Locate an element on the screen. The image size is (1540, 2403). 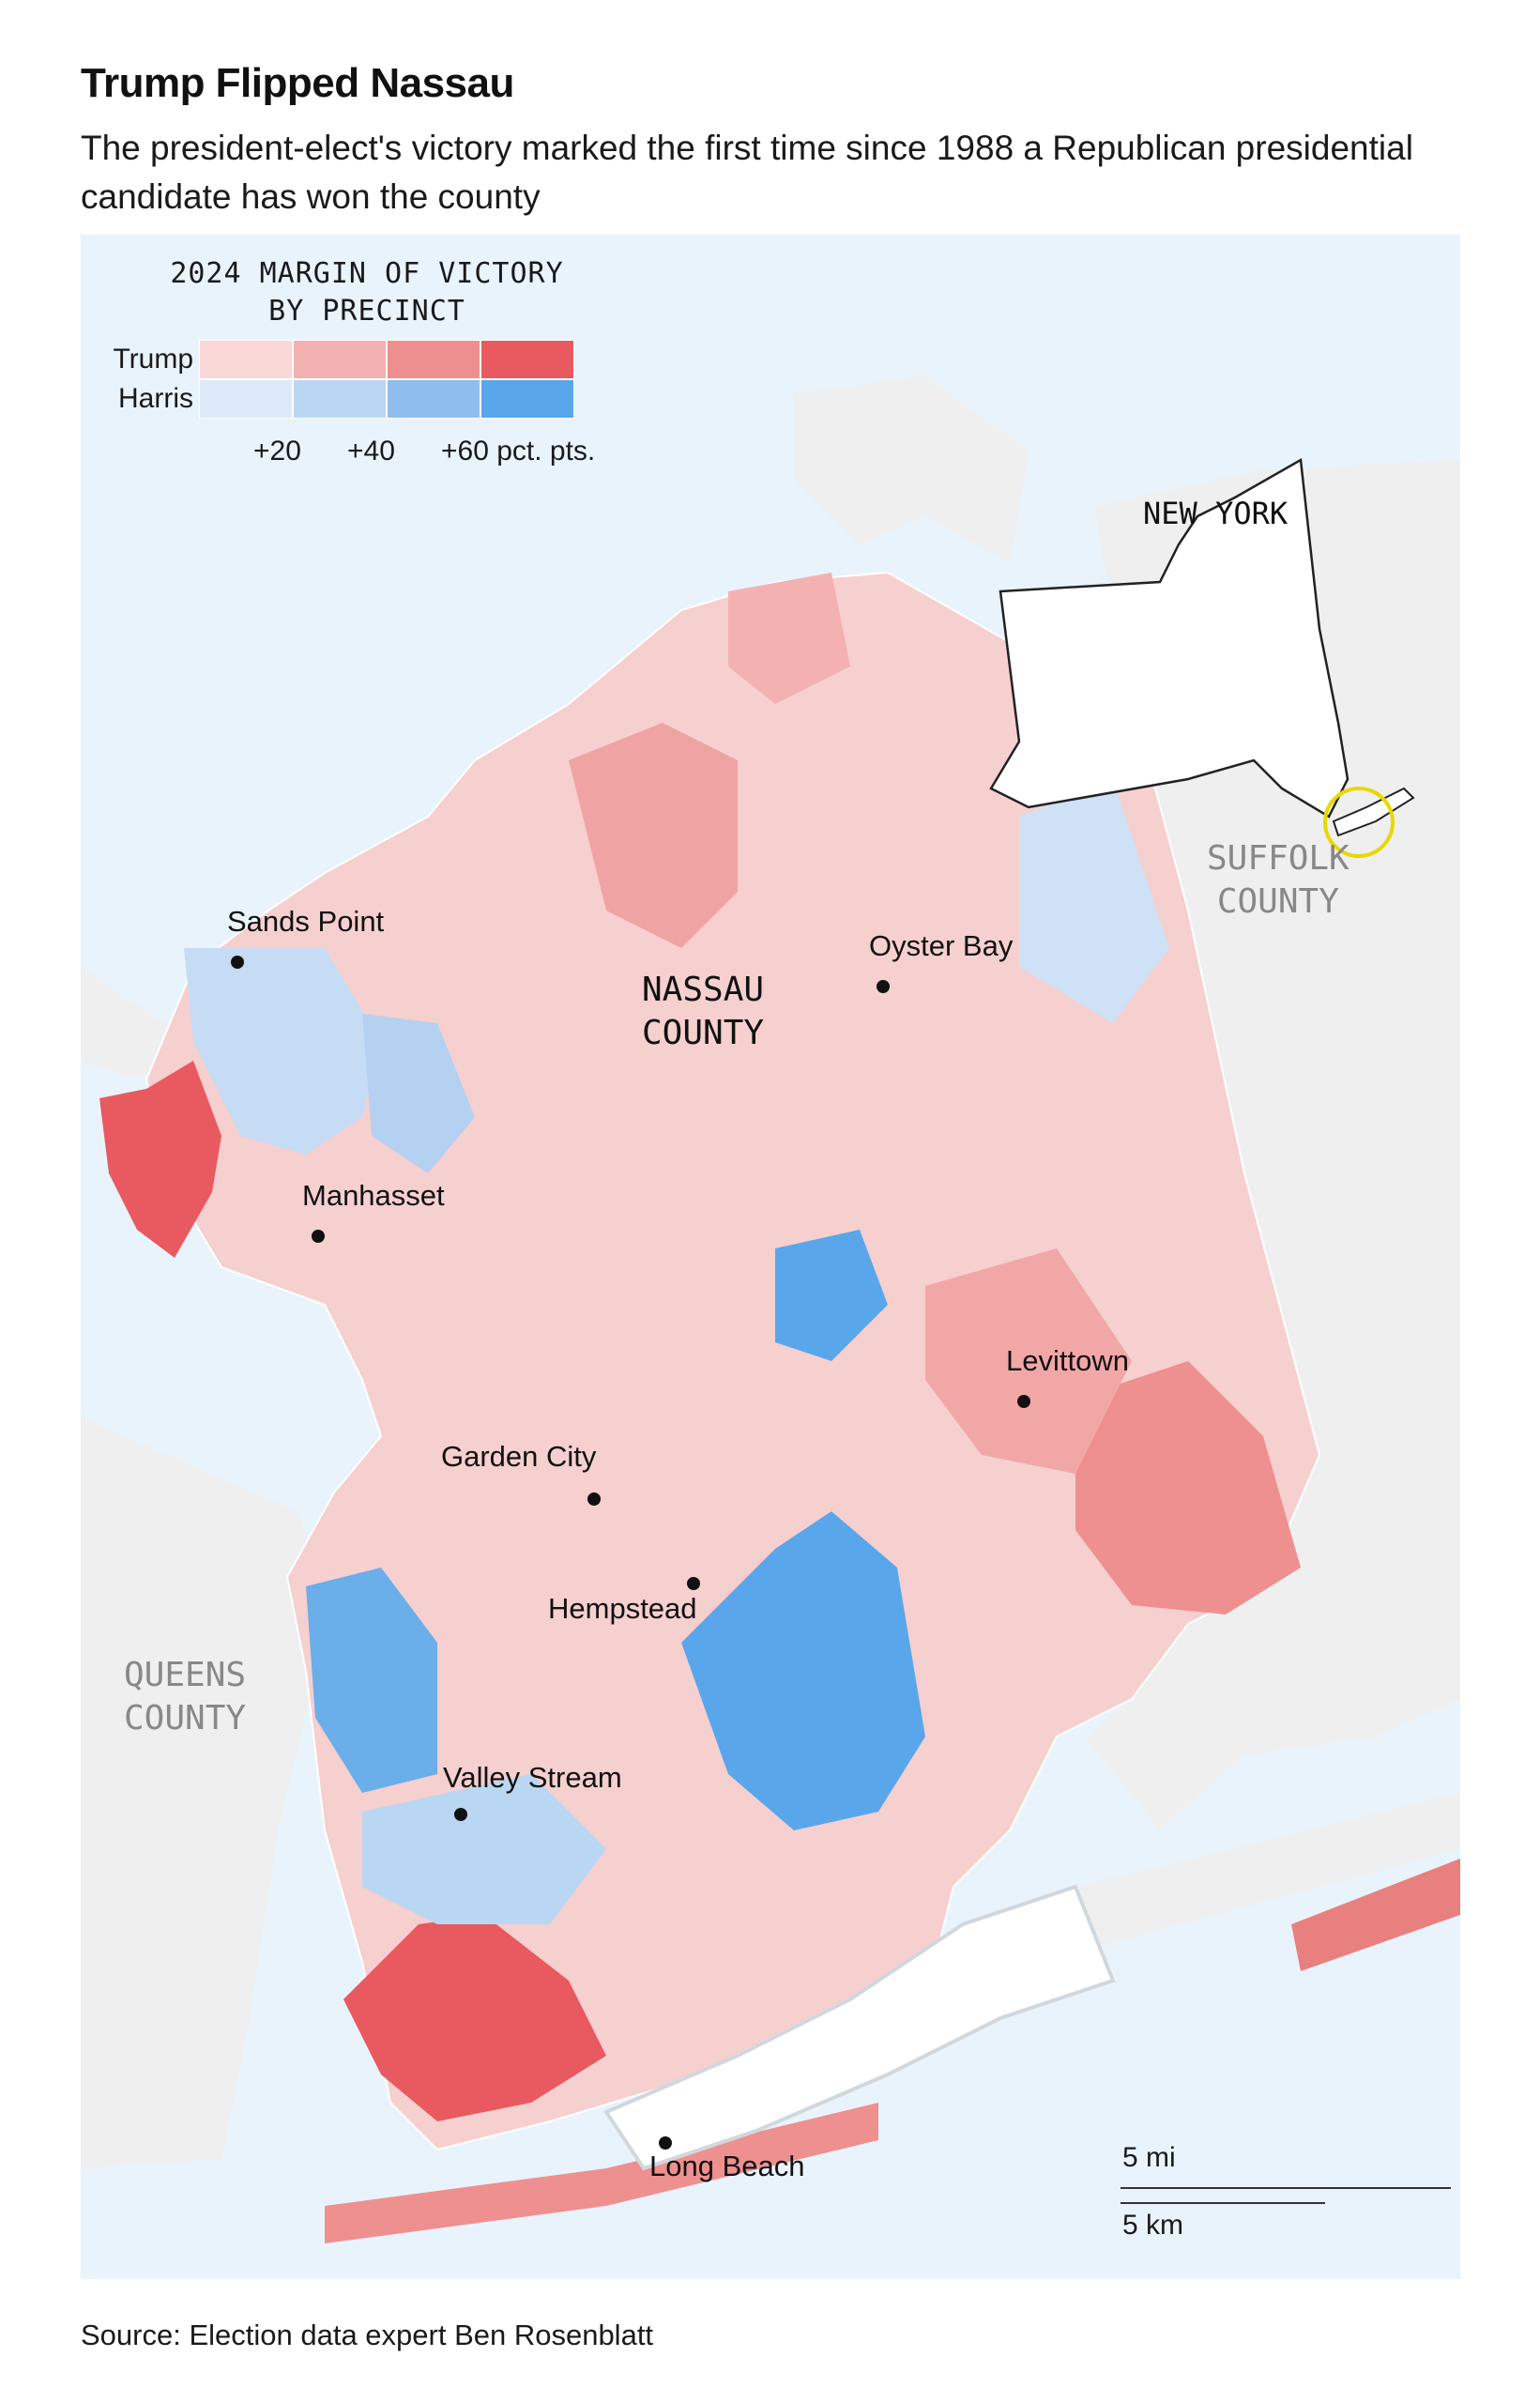
suffolk-label-line2: COUNTY is located at coordinates (1277, 902).